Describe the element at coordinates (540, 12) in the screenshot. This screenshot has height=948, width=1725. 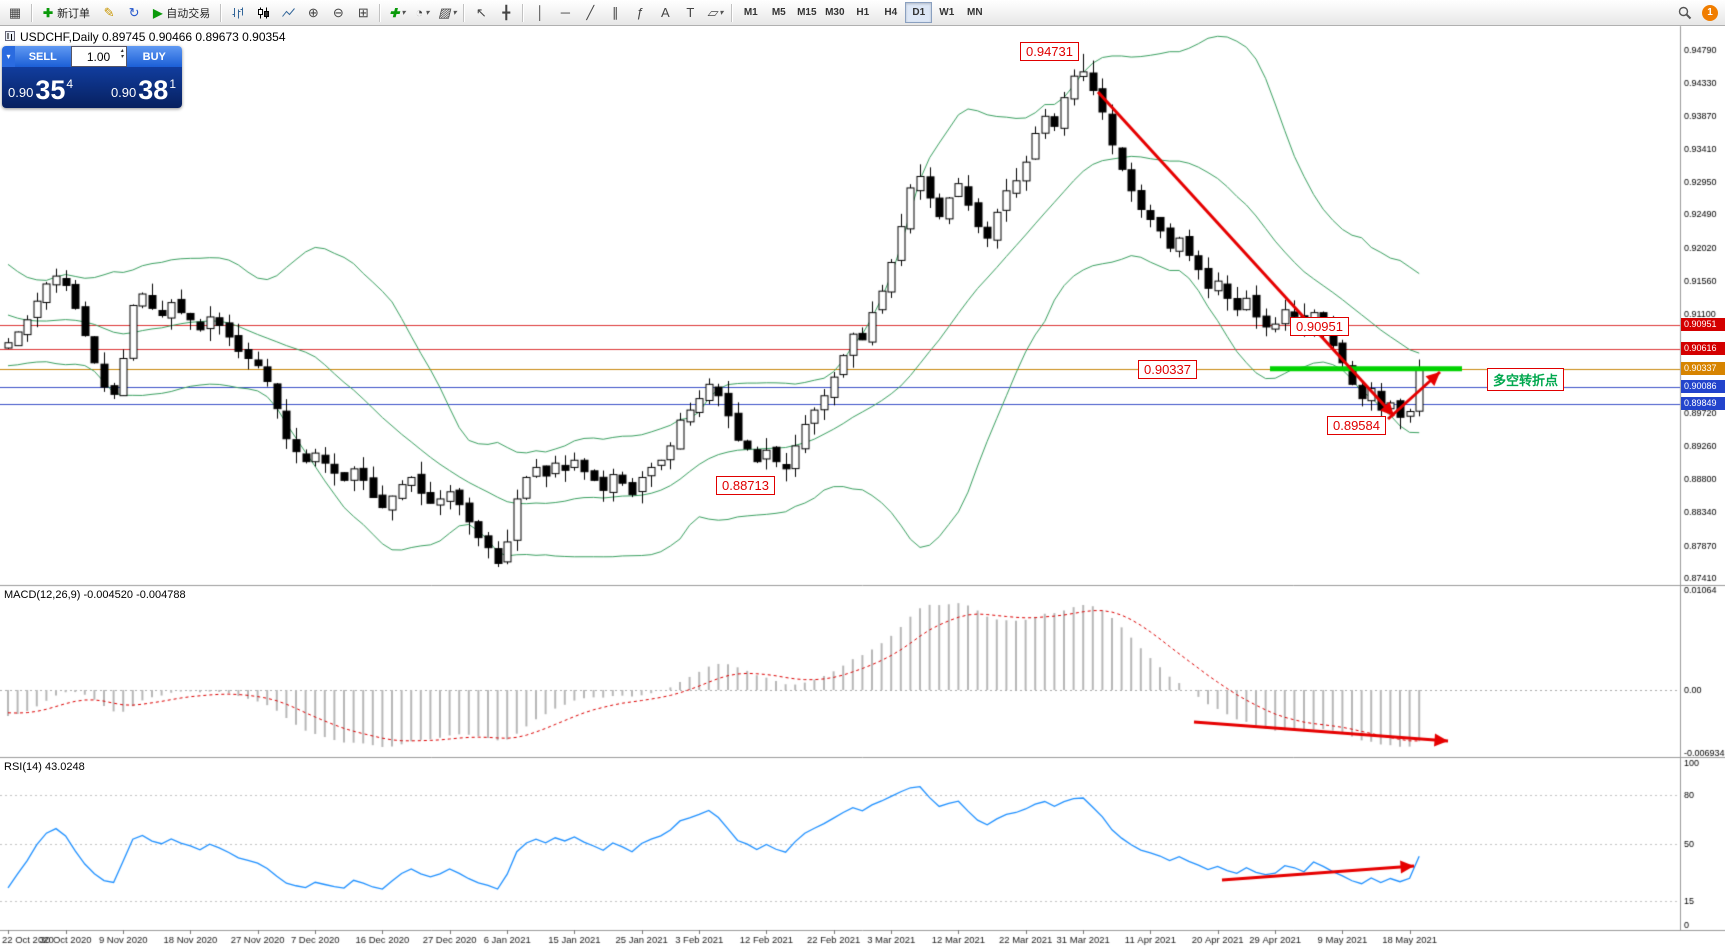
I see `vertical-line-icon: │` at that location.